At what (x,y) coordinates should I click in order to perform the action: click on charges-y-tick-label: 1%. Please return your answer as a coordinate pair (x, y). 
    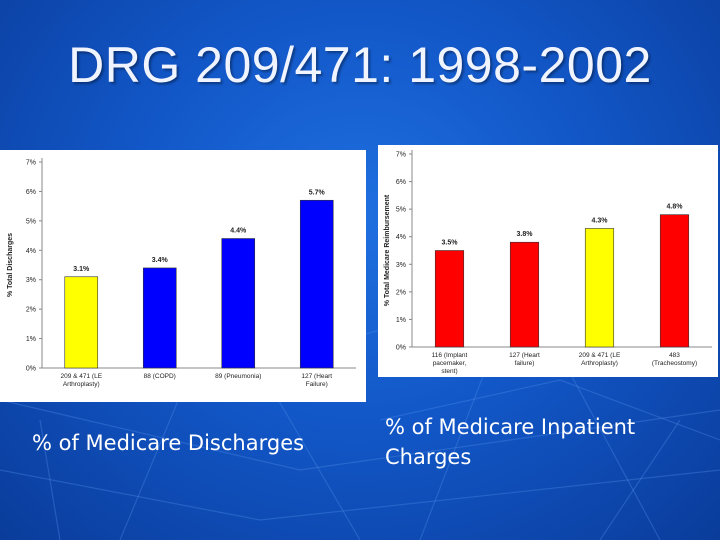
    Looking at the image, I should click on (401, 320).